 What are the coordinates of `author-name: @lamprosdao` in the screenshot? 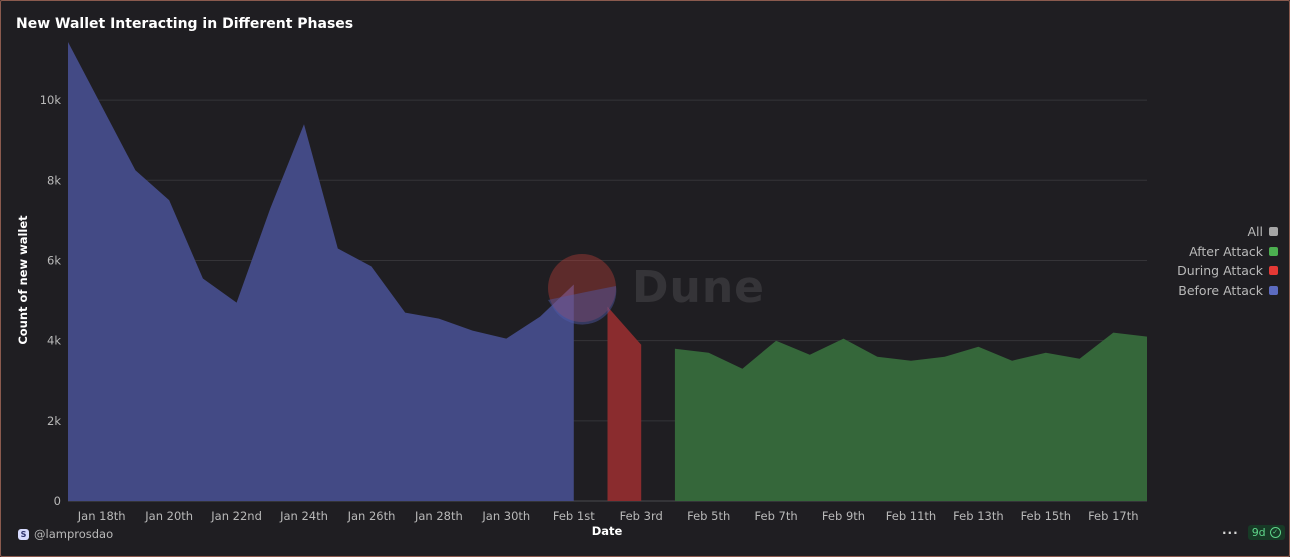 It's located at (74, 534).